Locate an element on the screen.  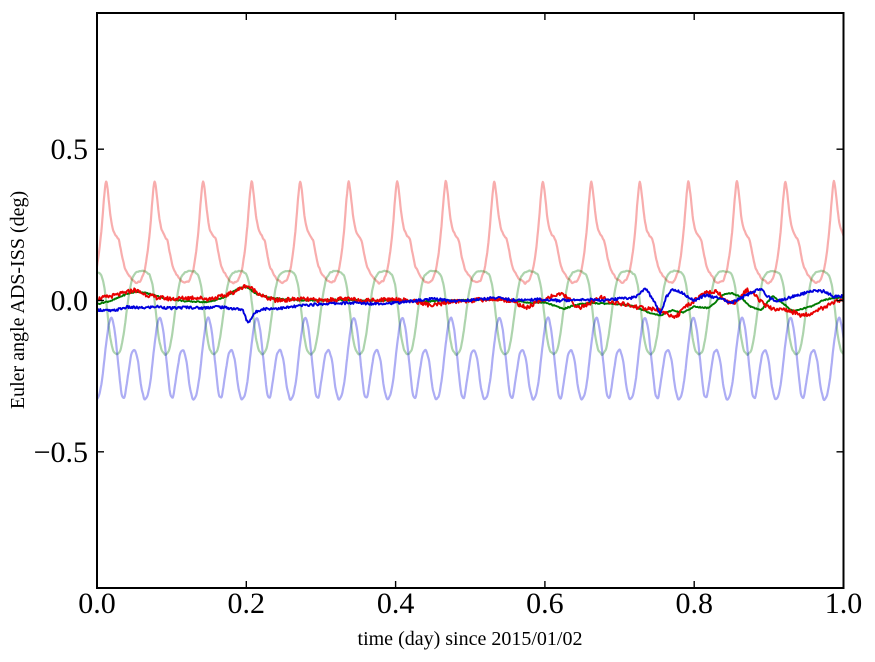
x-tick-label: 0.4 is located at coordinates (396, 603).